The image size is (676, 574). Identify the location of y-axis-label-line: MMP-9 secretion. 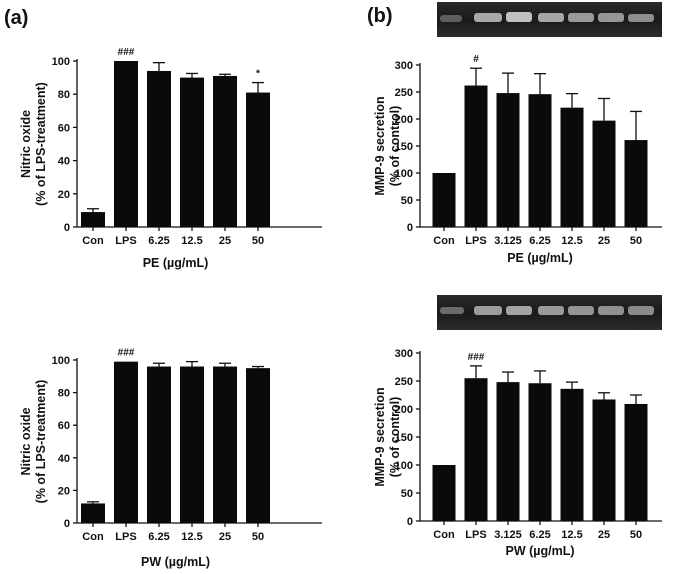
(380, 436).